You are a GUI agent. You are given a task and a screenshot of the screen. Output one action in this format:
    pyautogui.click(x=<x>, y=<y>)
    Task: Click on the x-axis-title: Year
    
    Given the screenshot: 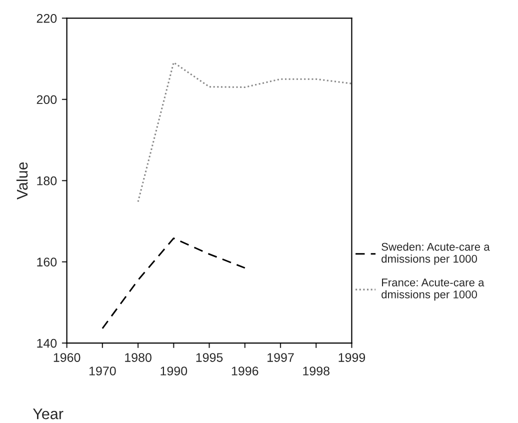 What is the action you would take?
    pyautogui.click(x=48, y=414)
    